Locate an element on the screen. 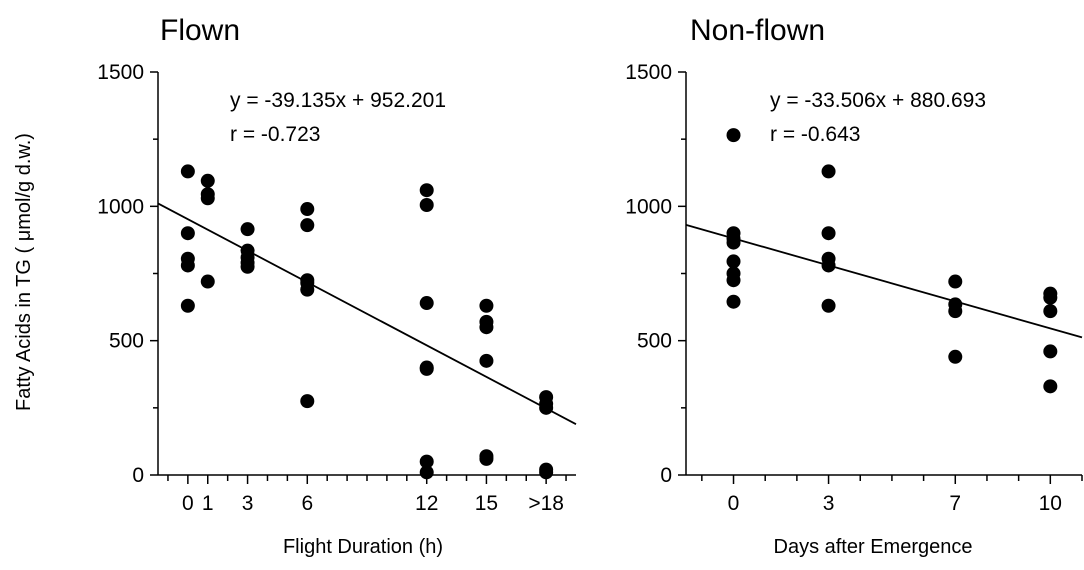 This screenshot has height=570, width=1084. non-flown-x-tick-label: 0 is located at coordinates (734, 503).